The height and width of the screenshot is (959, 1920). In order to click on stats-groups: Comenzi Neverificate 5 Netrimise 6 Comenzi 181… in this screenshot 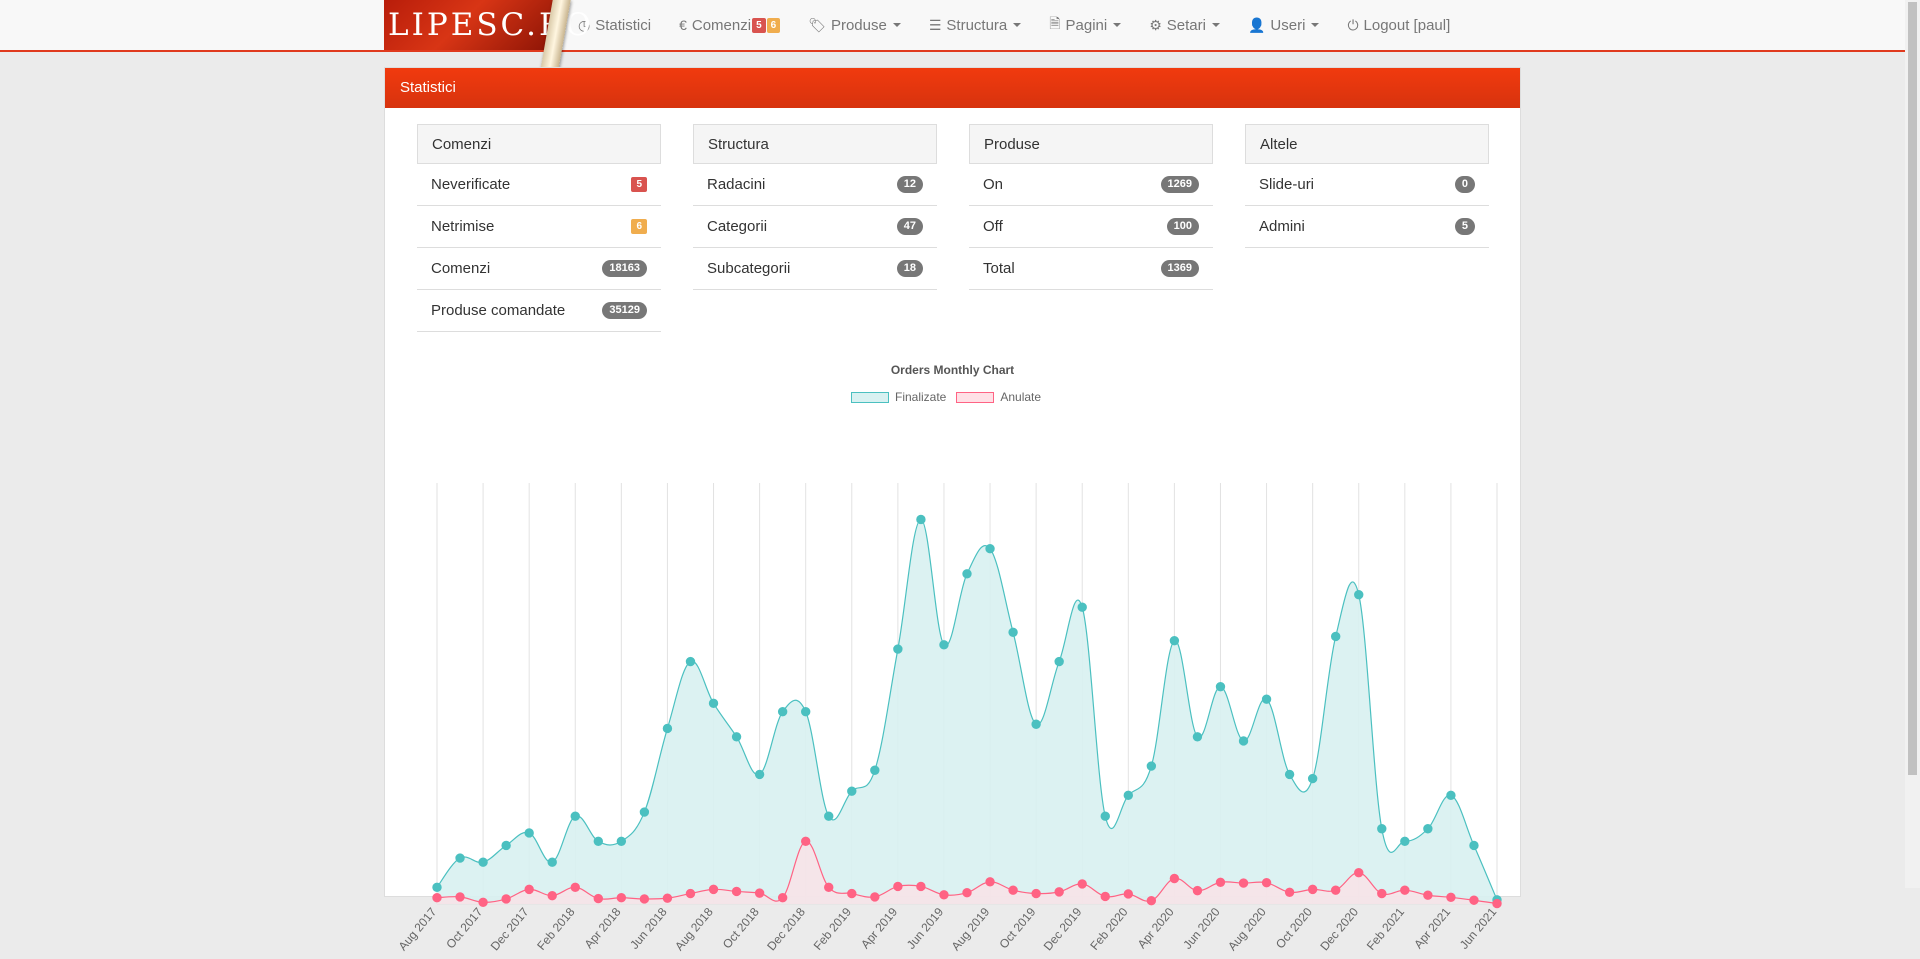, I will do `click(969, 228)`.